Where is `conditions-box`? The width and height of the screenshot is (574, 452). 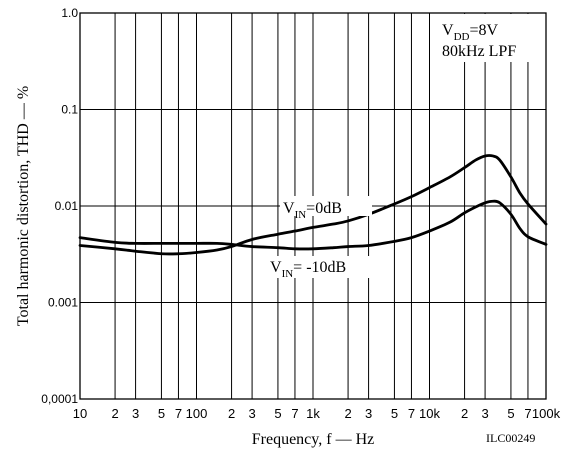
conditions-box is located at coordinates (490, 38).